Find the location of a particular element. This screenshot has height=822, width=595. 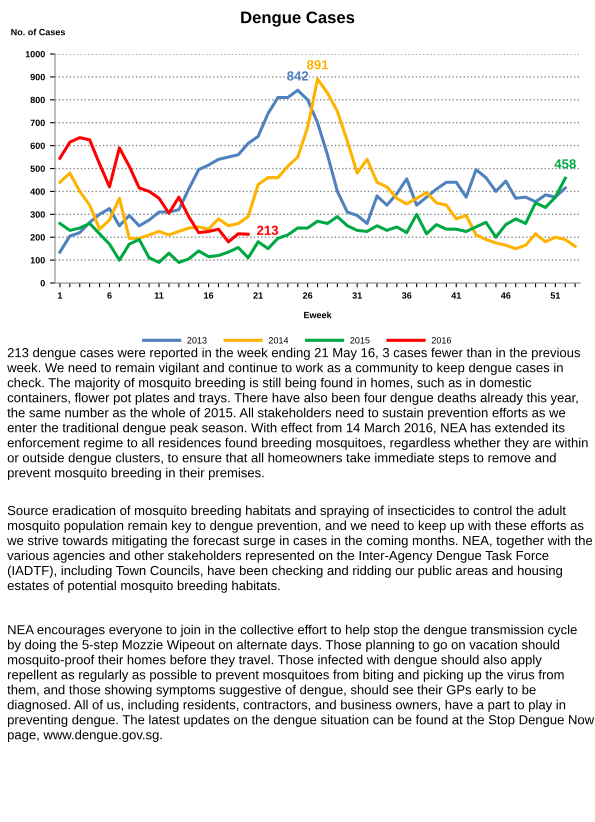

legend-label: 2015 is located at coordinates (360, 340).